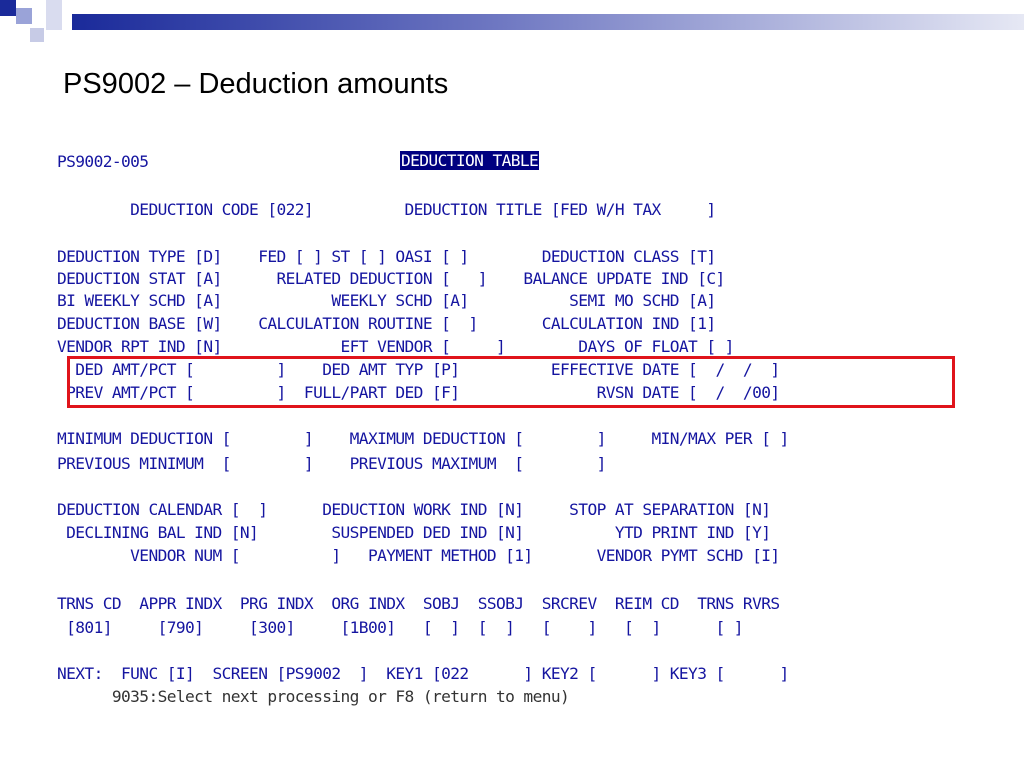  I want to click on screen-header-text: DEDUCTION TABLE, so click(470, 160).